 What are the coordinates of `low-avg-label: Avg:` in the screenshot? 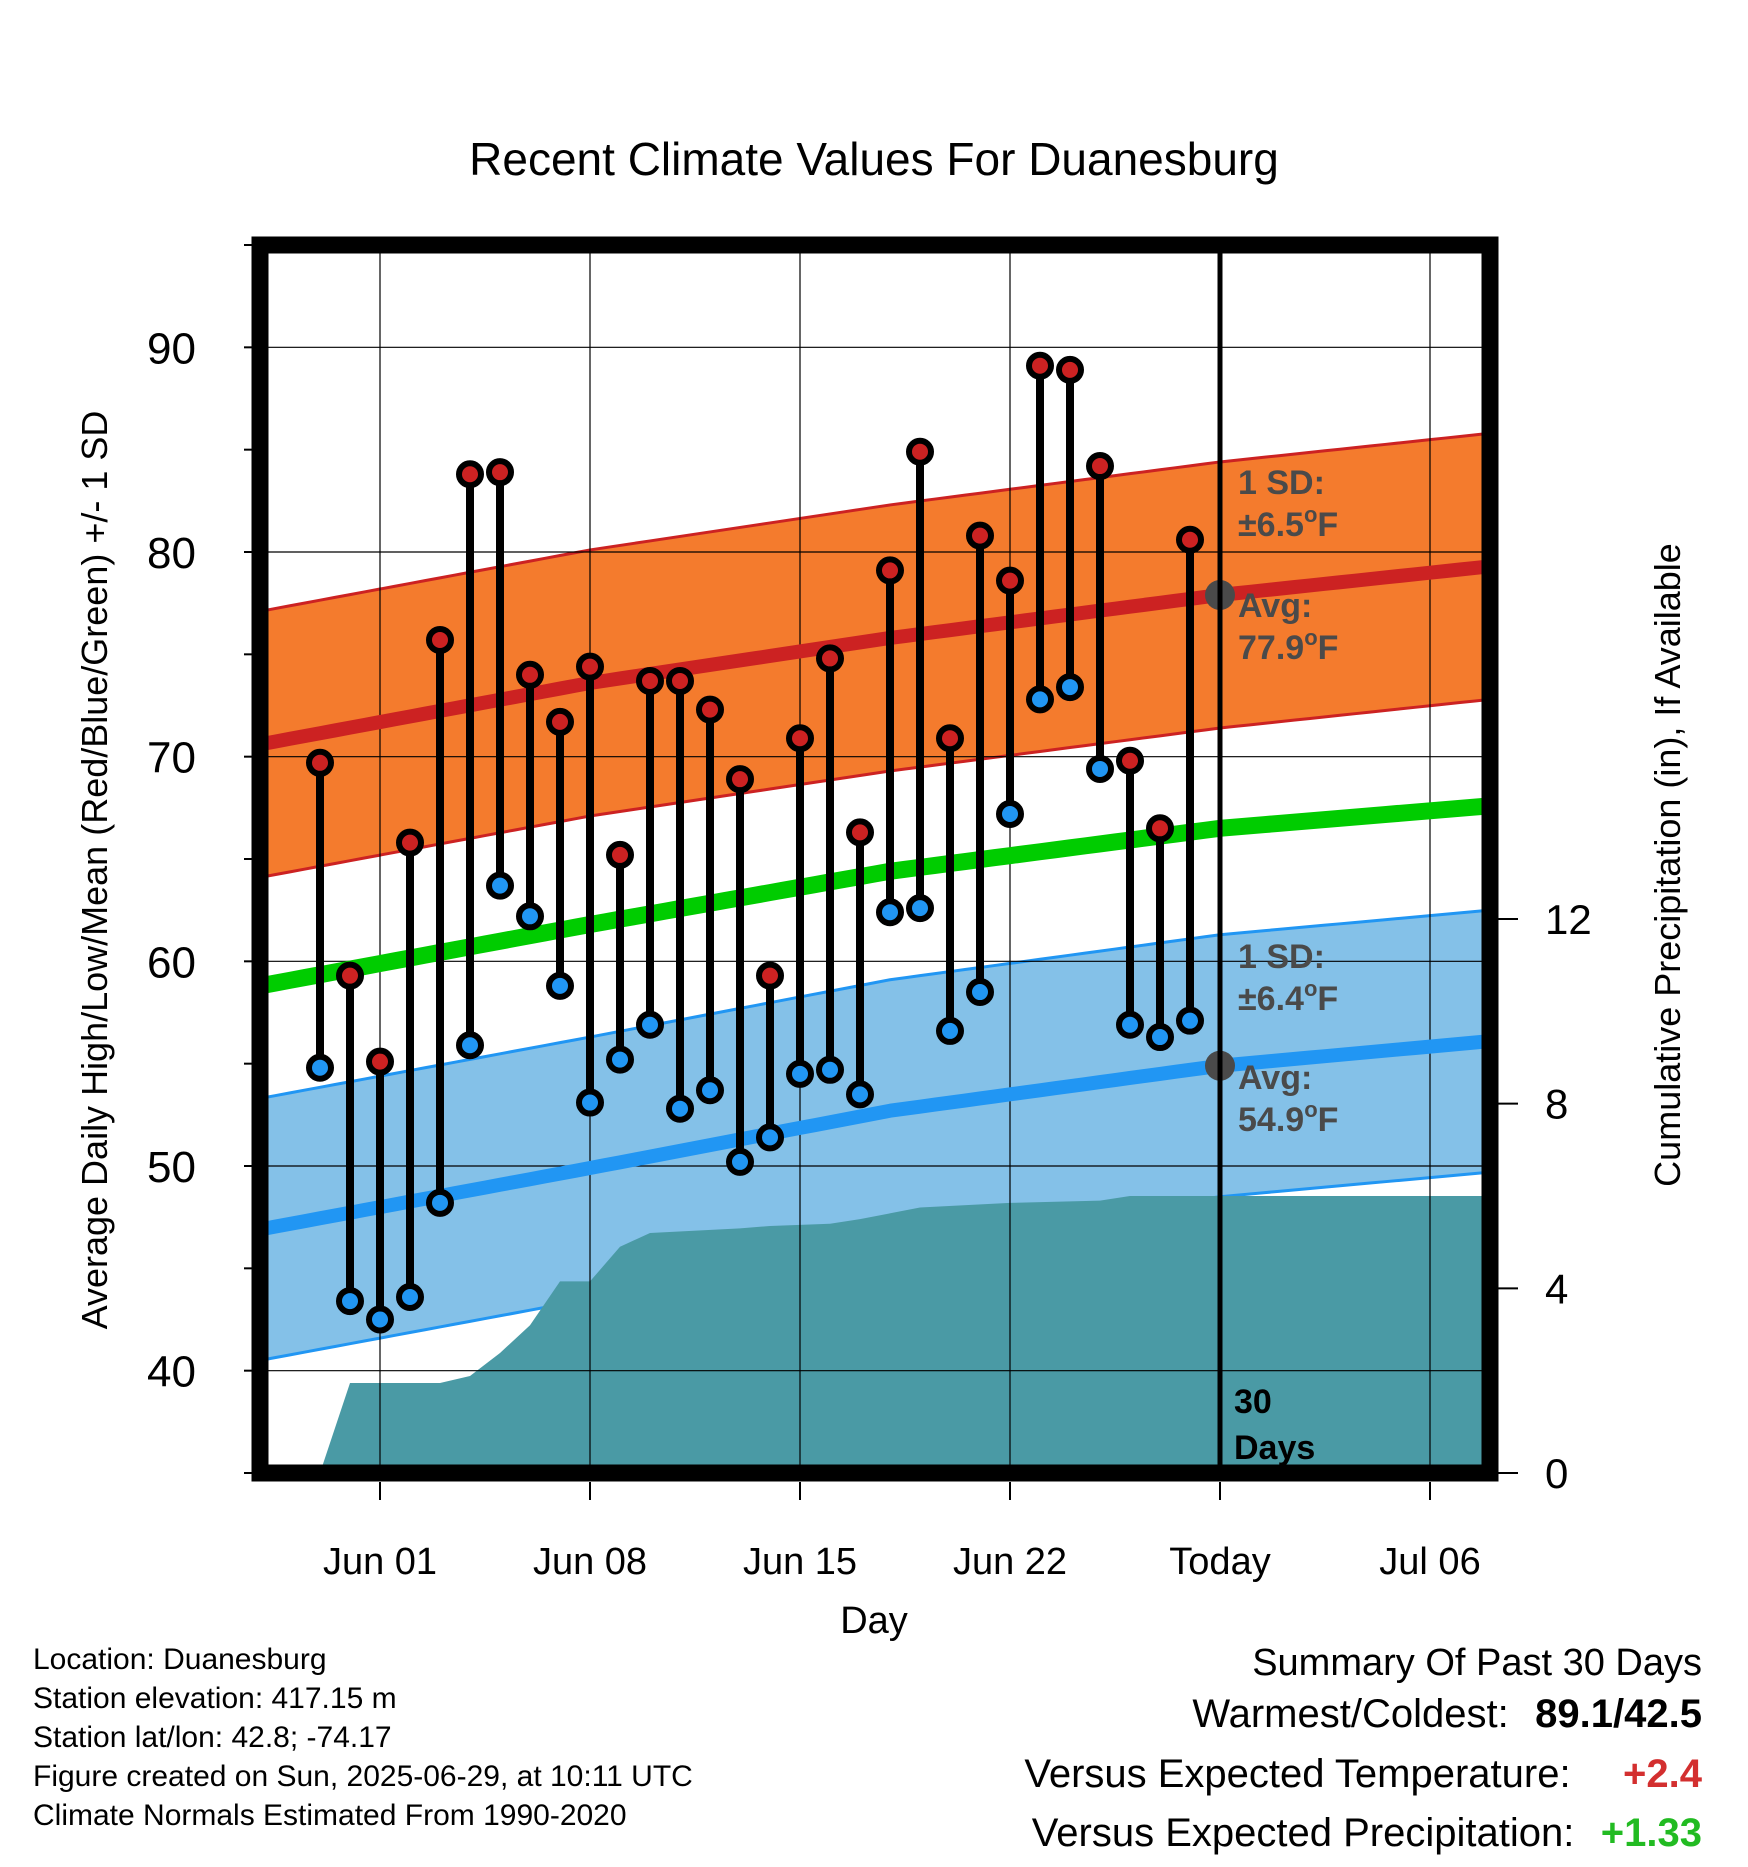 It's located at (1275, 1078).